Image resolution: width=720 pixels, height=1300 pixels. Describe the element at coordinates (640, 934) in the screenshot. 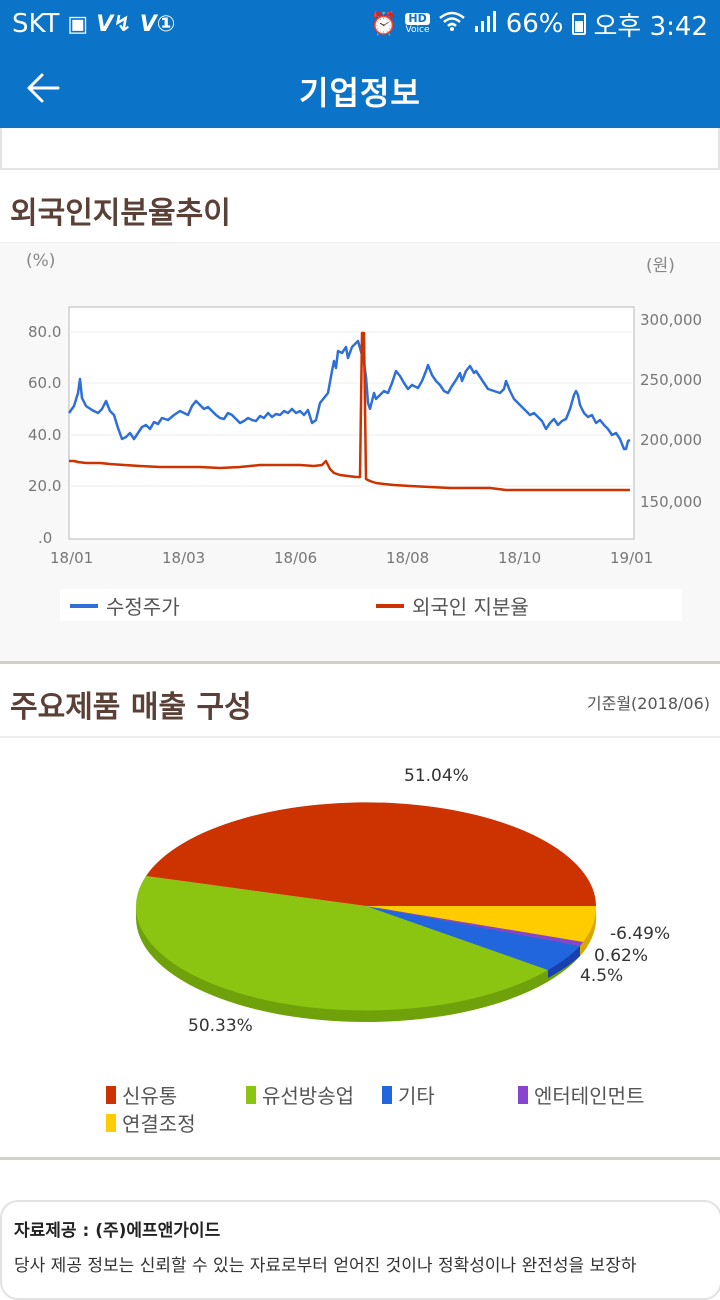

I see `pie-label-adjustment: -6.49%` at that location.